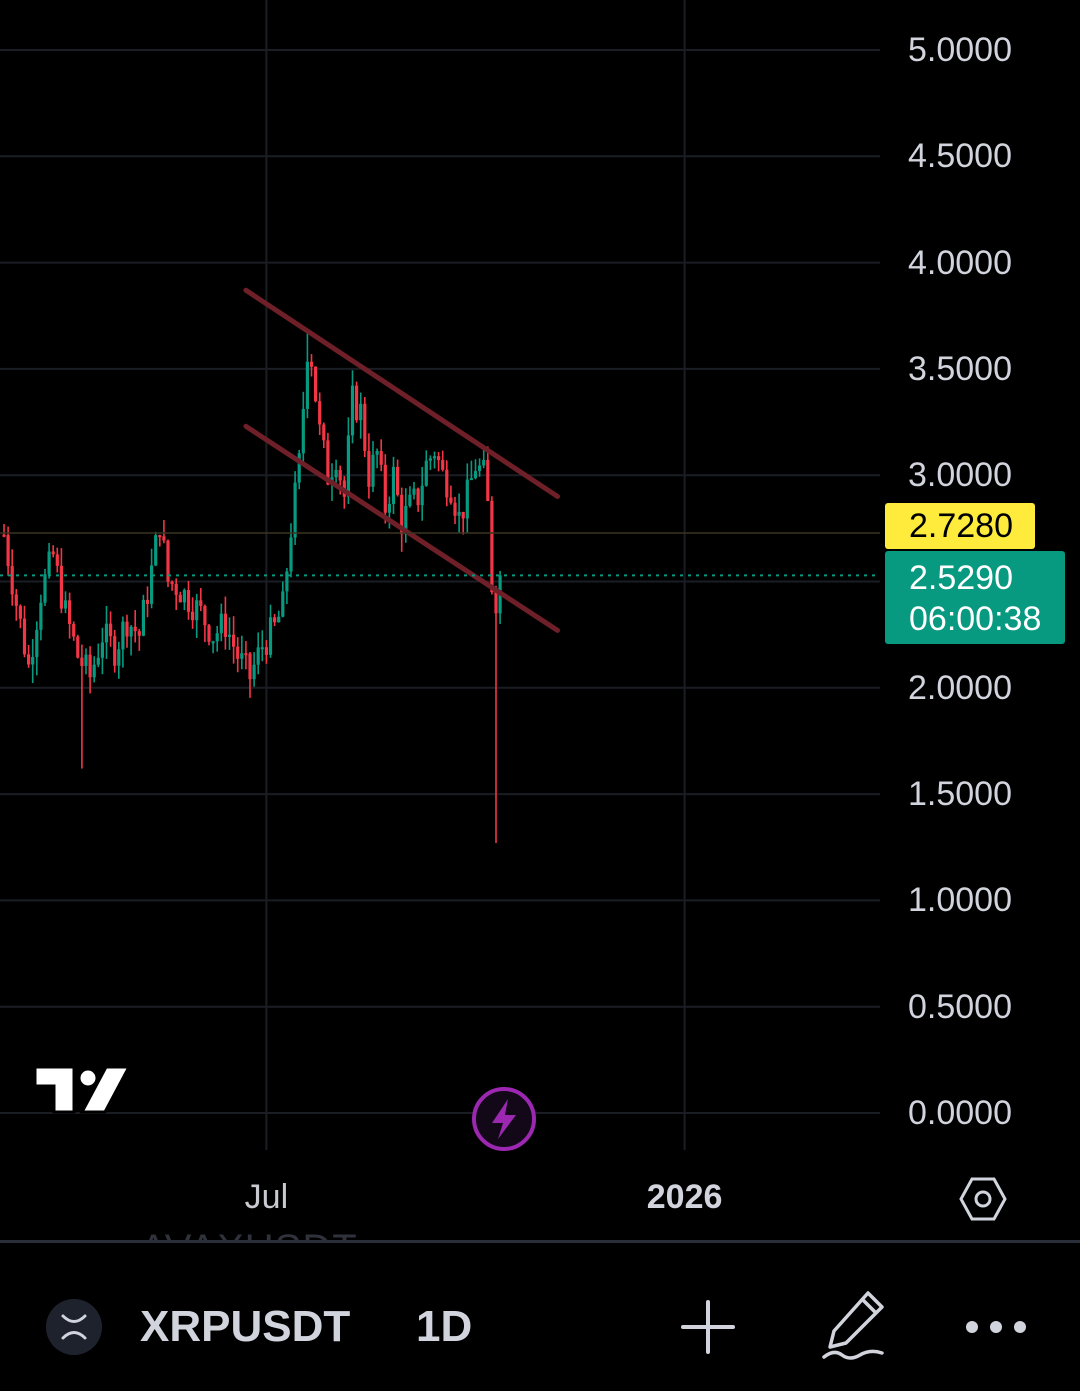 This screenshot has height=1391, width=1080. What do you see at coordinates (444, 1326) in the screenshot?
I see `interval-selector: 1D` at bounding box center [444, 1326].